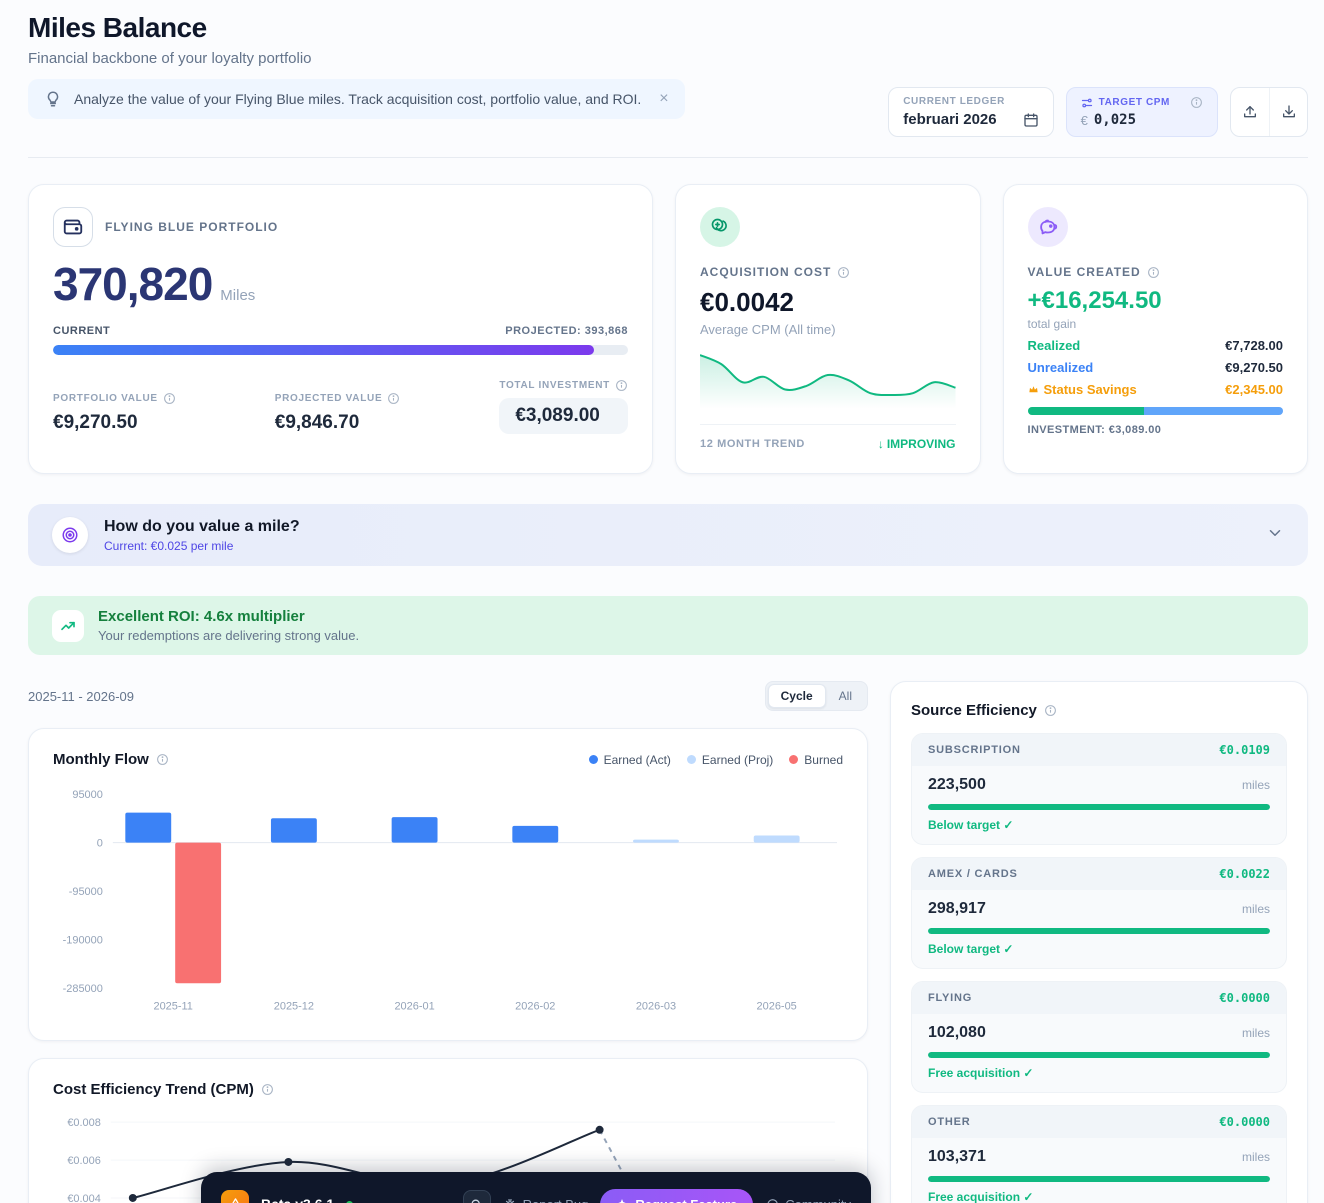  I want to click on miles-balance-value: 370,820, so click(133, 284).